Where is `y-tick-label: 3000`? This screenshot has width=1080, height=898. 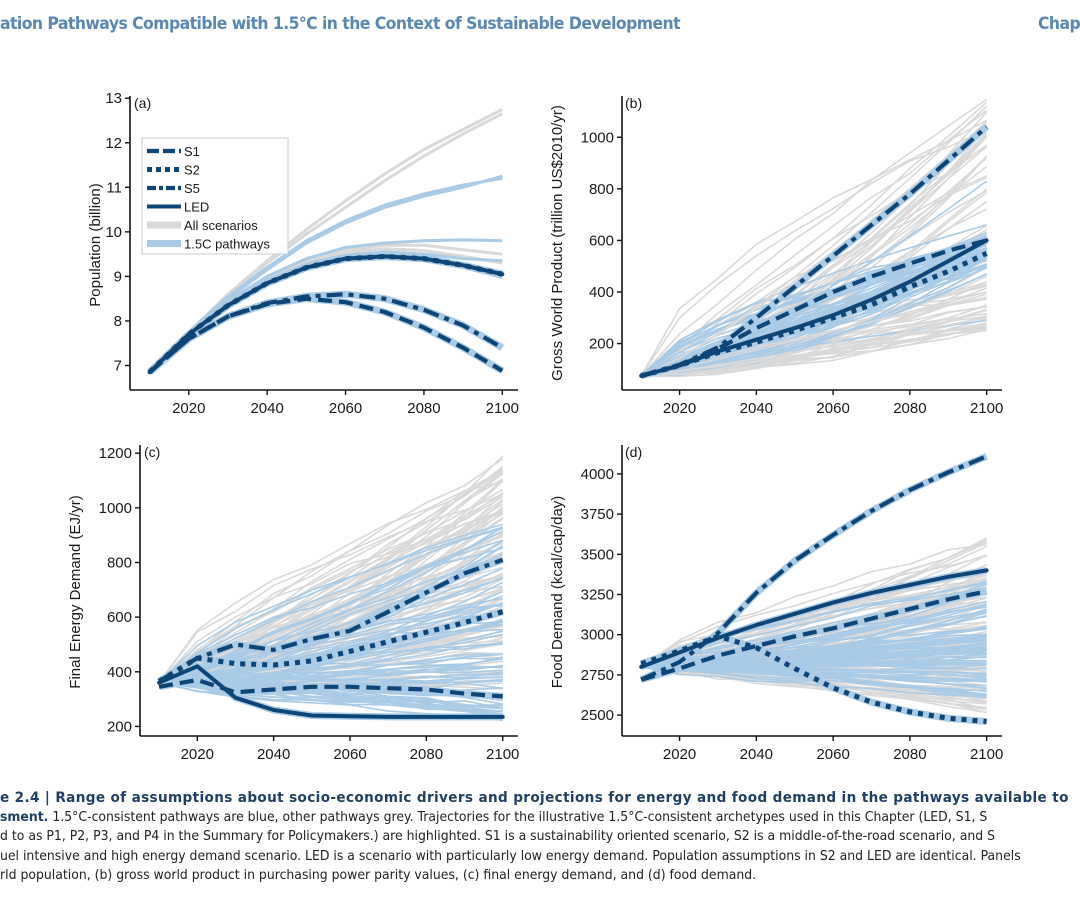 y-tick-label: 3000 is located at coordinates (597, 635).